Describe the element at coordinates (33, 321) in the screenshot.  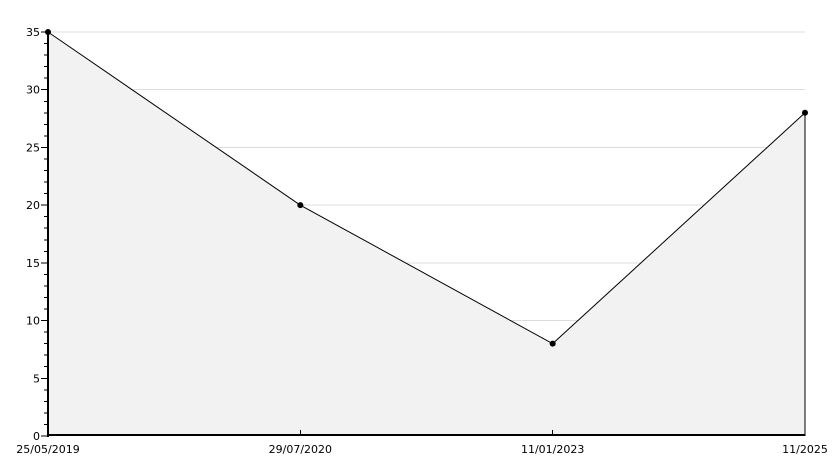
I see `y-axis-label: 10` at that location.